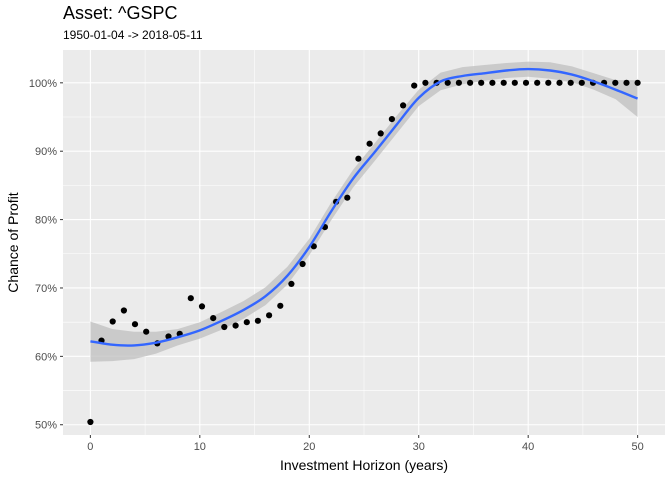 The height and width of the screenshot is (480, 672). What do you see at coordinates (46, 426) in the screenshot?
I see `y-tick-label: 50%` at bounding box center [46, 426].